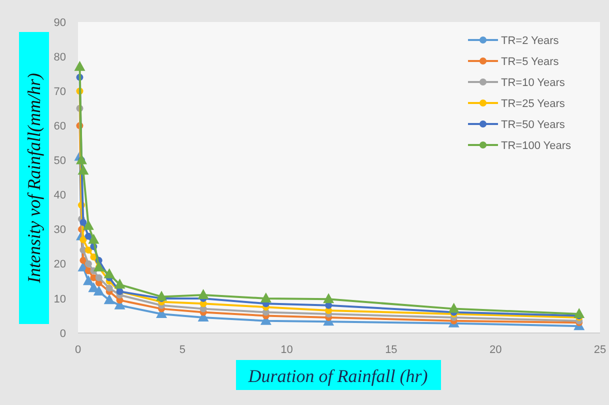 Image resolution: width=609 pixels, height=405 pixels. Describe the element at coordinates (60, 161) in the screenshot. I see `y-tick-label: 50` at that location.